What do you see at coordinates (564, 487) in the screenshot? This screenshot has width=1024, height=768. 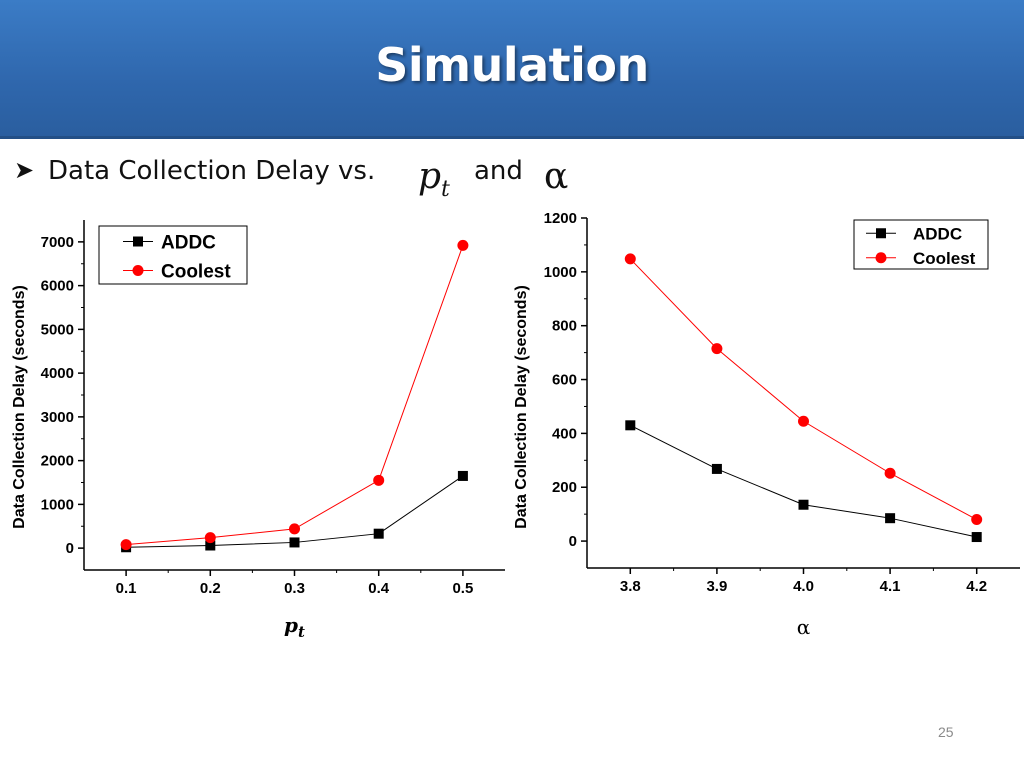 I see `y-tick-label: 200` at bounding box center [564, 487].